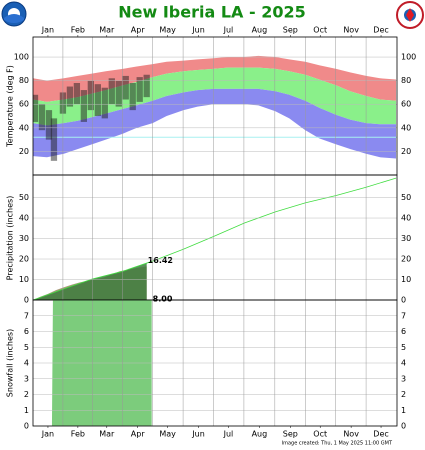 The image size is (425, 450). What do you see at coordinates (14, 14) in the screenshot?
I see `noaa-logo` at bounding box center [14, 14].